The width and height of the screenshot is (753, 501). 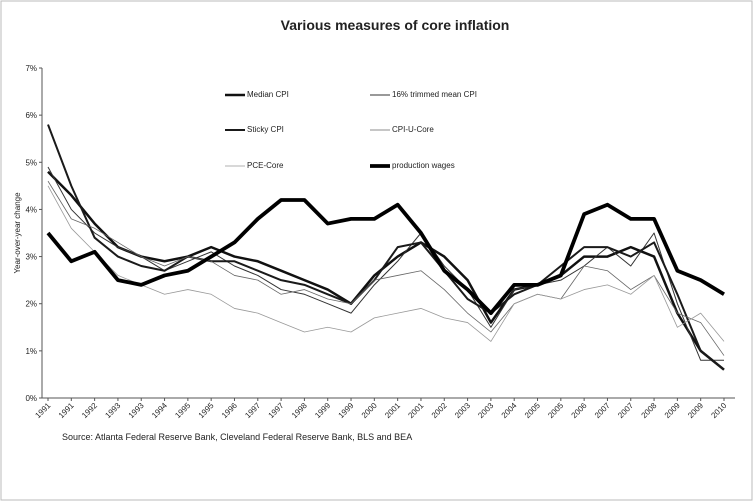 I want to click on legend-label: CPI-U-Core, so click(x=413, y=129).